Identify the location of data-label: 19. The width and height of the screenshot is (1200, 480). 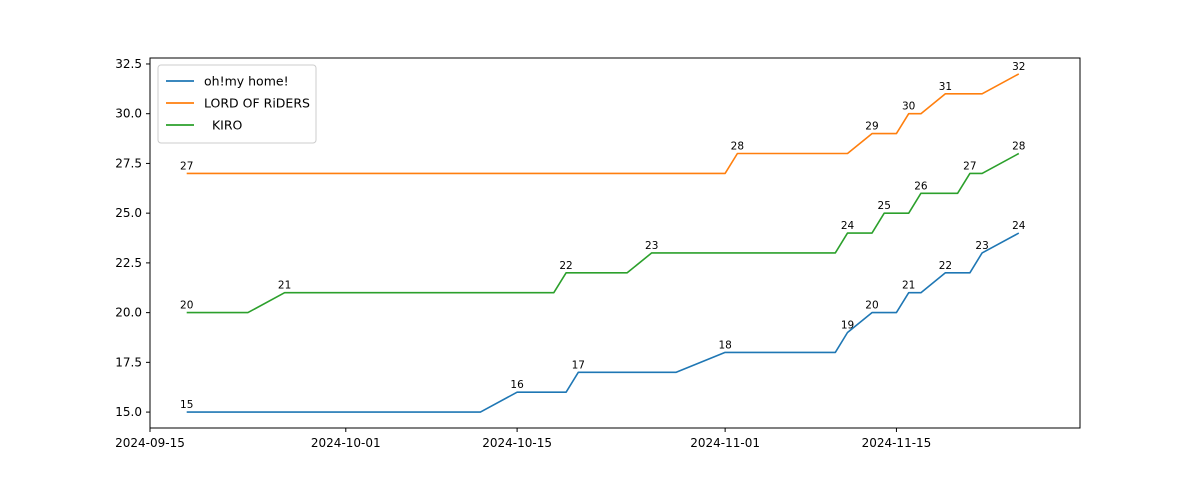
(847, 326).